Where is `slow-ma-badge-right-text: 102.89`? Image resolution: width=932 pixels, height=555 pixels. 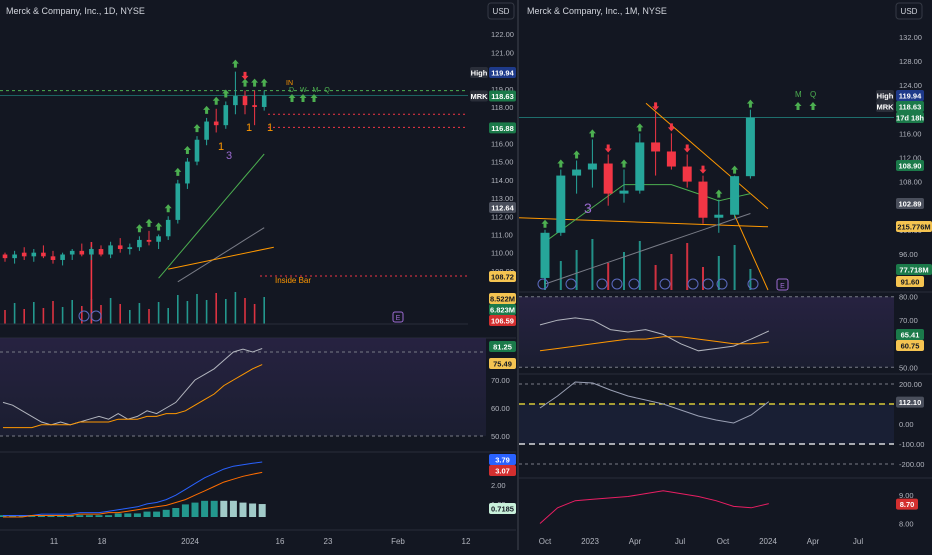
slow-ma-badge-right-text: 102.89 is located at coordinates (910, 204).